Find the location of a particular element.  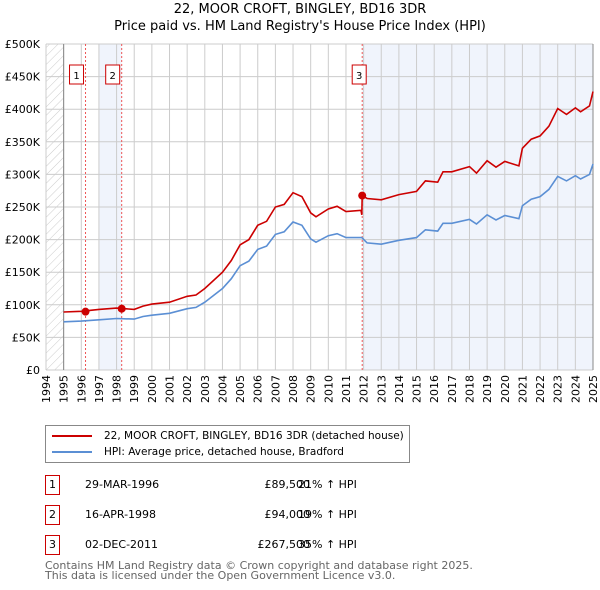

transaction-hpi-diff: 35% ↑ HPI is located at coordinates (327, 544).